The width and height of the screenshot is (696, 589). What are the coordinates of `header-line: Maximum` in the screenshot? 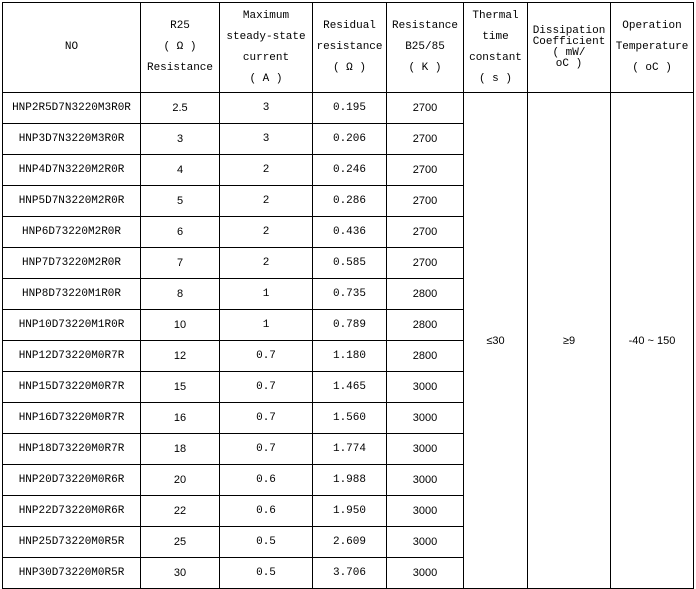 It's located at (266, 15).